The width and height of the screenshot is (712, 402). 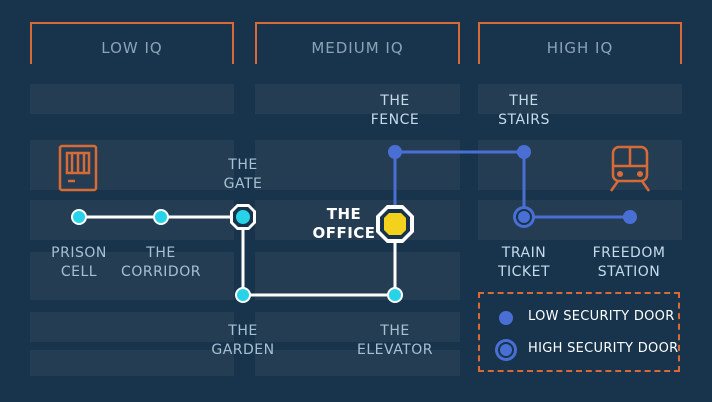 I want to click on header-low-iq: LOW IQ, so click(x=132, y=43).